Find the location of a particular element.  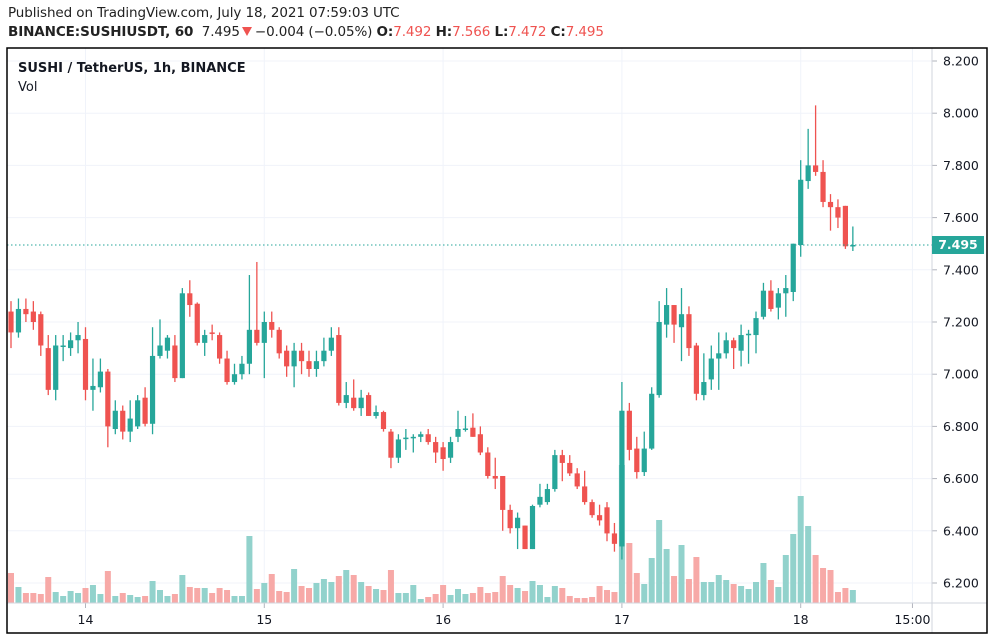

price-change: −0.004 (−0.05%) is located at coordinates (313, 32).